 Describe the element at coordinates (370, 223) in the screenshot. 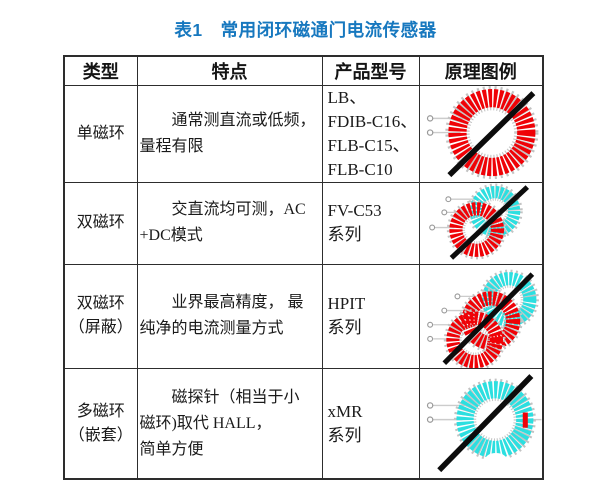

I see `models-cell: FV-C53 系列` at that location.